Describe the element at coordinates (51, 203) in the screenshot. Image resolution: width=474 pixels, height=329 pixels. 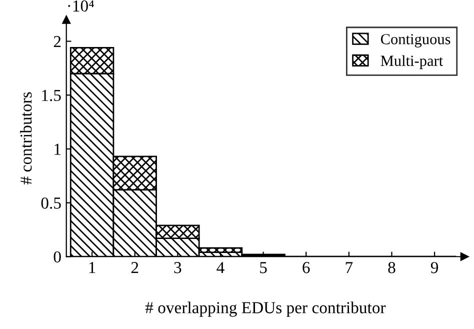
I see `y-tick-label: 0.5` at that location.